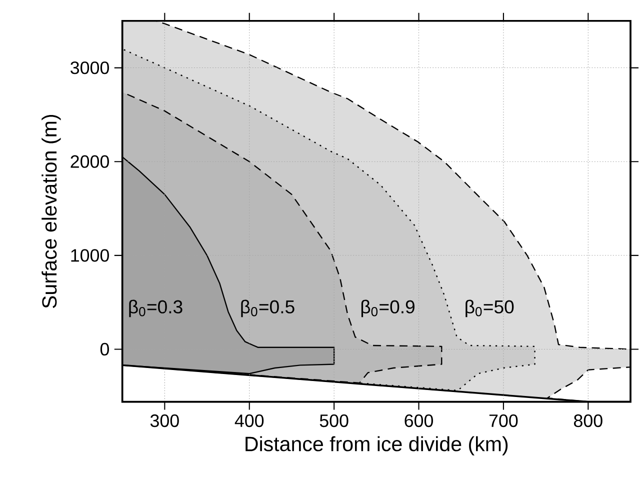  I want to click on y-axis-title: Surface elevation (m), so click(51, 211).